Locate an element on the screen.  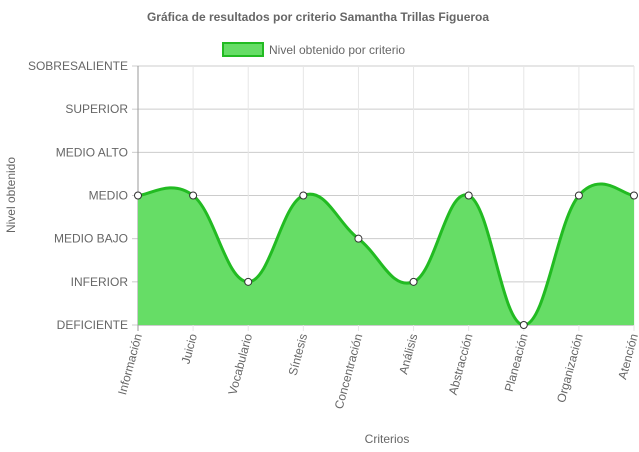
data-point: Concentración: MEDIO BAJO is located at coordinates (358, 238).